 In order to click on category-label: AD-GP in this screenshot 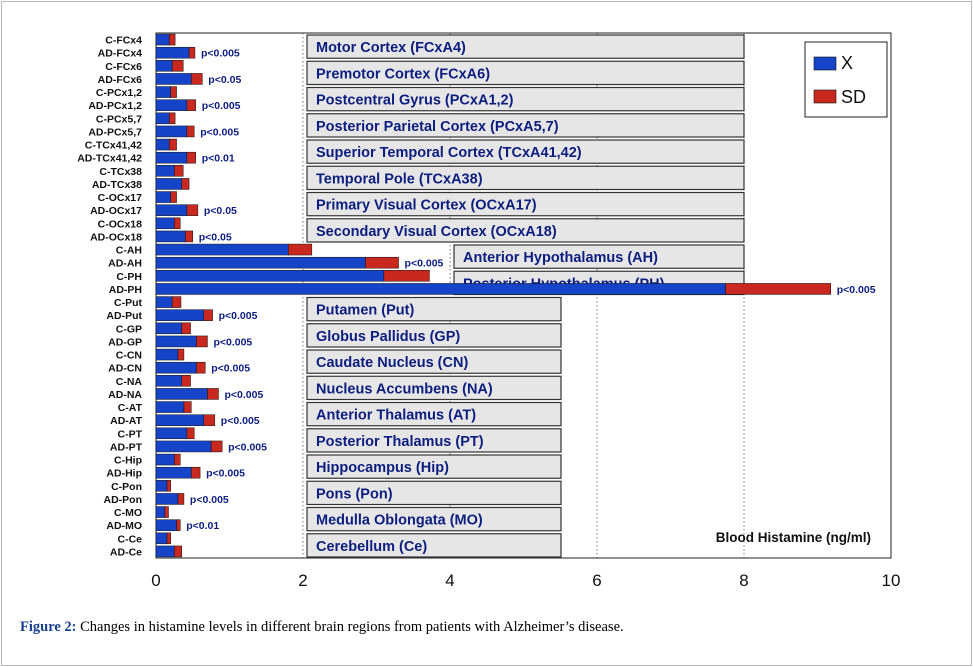, I will do `click(125, 342)`.